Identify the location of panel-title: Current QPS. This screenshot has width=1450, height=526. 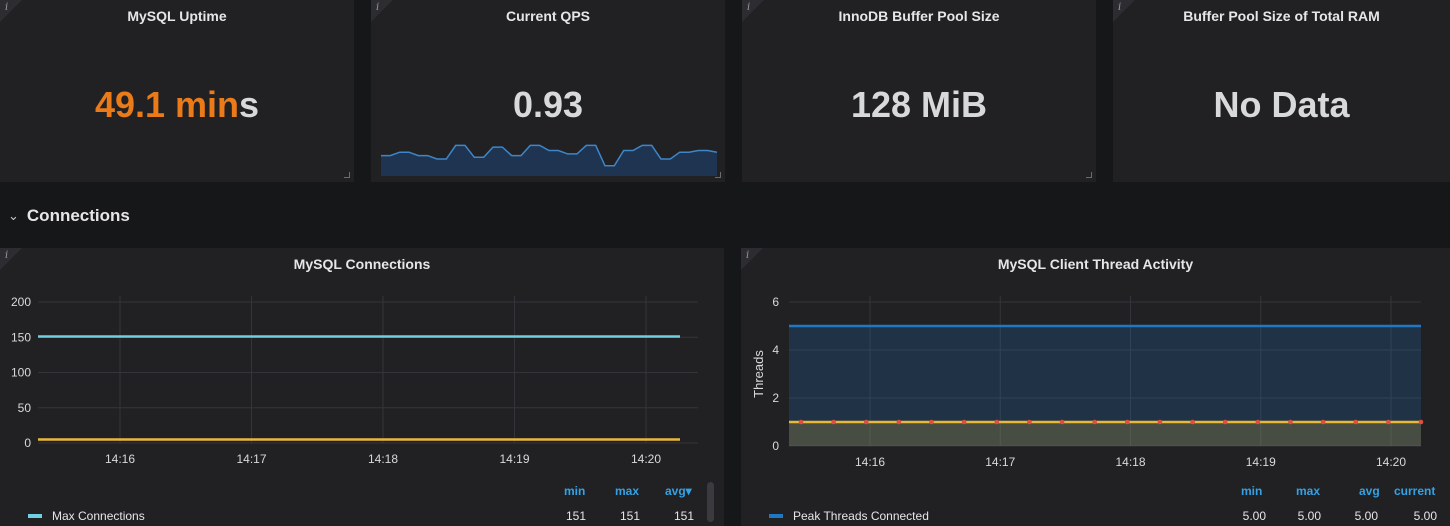
(547, 16).